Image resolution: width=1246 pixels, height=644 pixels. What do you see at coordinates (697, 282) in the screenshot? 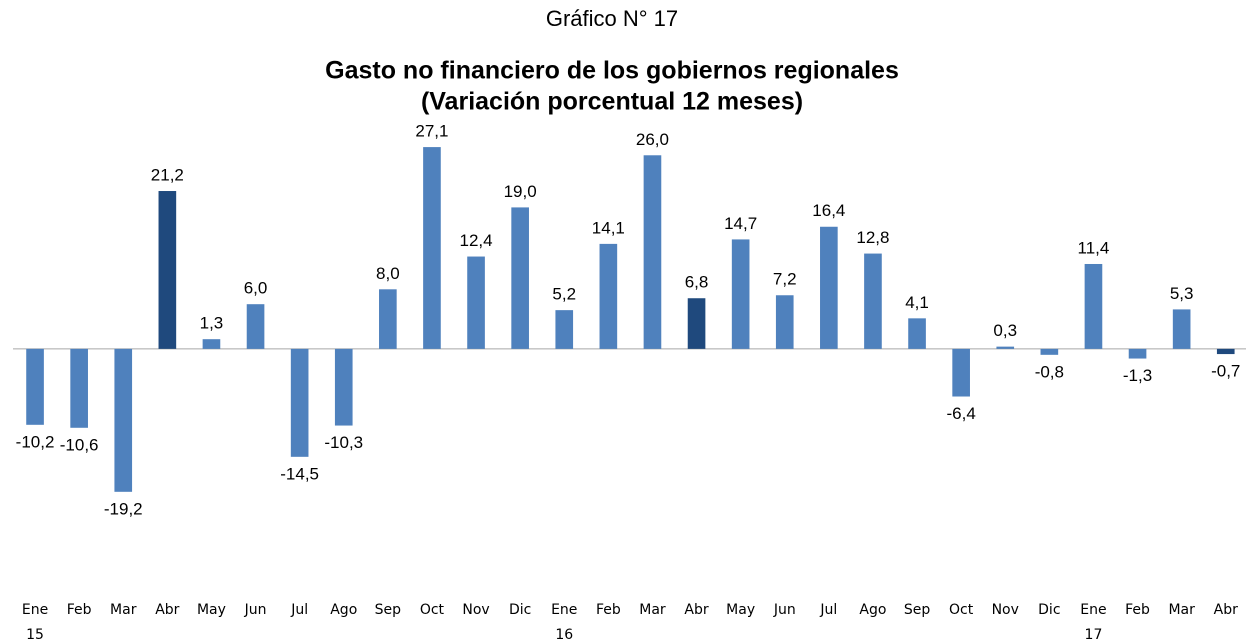
I see `data-label: 6,8` at bounding box center [697, 282].